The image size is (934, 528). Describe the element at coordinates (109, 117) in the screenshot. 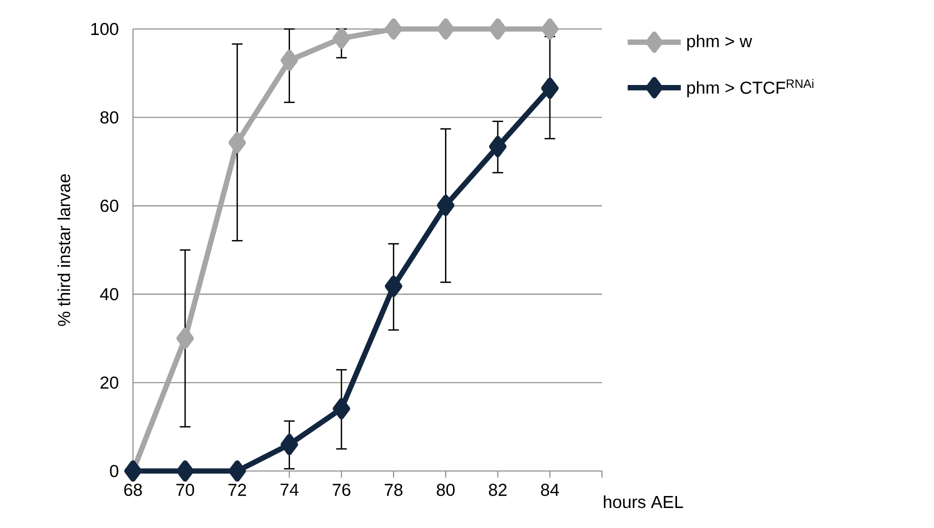

I see `y-tick-label: 80` at that location.